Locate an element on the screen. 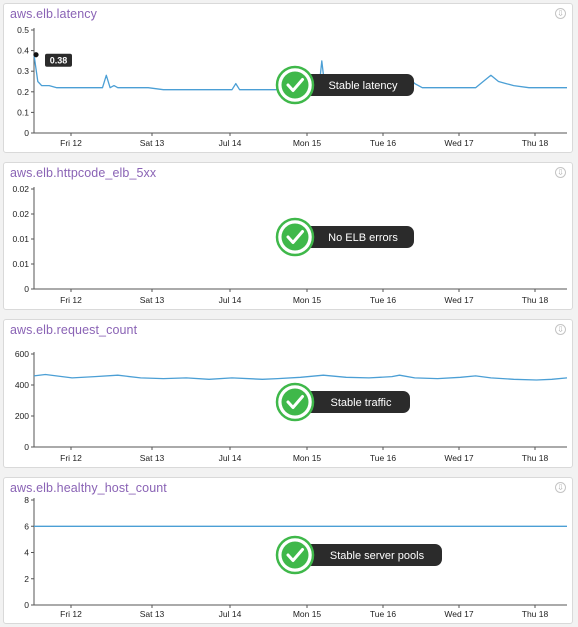 This screenshot has height=627, width=578. annotation-label: Stable server pools is located at coordinates (377, 556).